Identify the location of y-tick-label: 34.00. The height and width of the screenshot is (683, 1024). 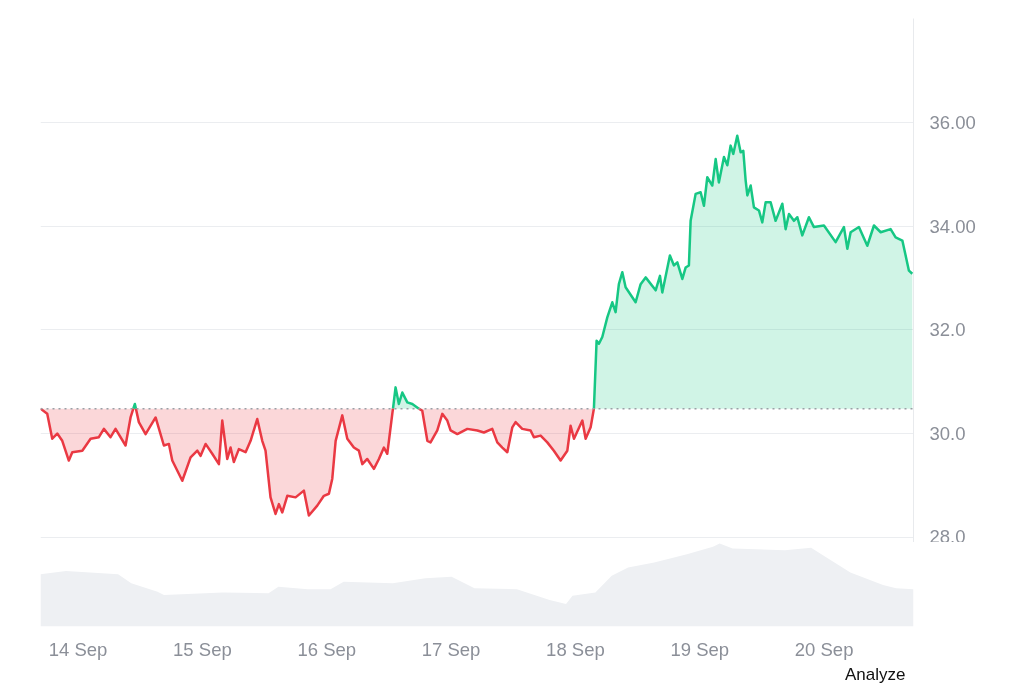
(952, 226).